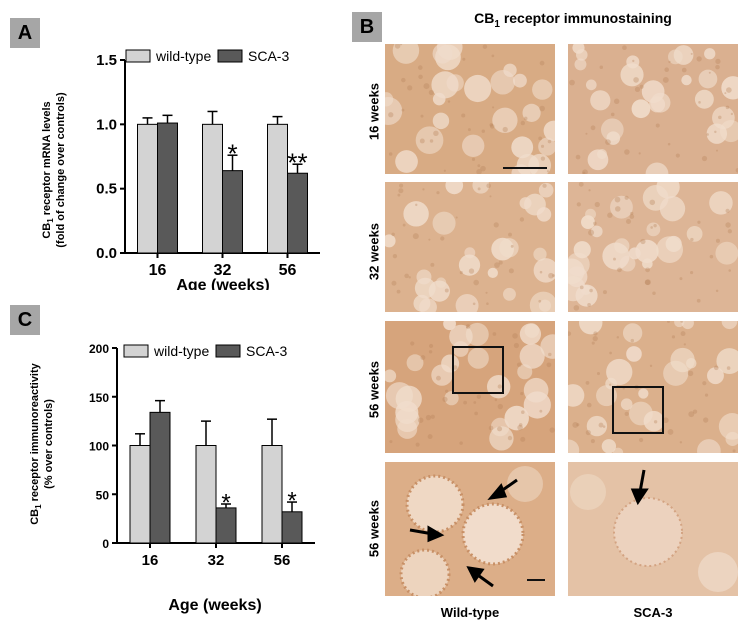 This screenshot has width=750, height=628. I want to click on significance-marker: **, so click(297, 162).